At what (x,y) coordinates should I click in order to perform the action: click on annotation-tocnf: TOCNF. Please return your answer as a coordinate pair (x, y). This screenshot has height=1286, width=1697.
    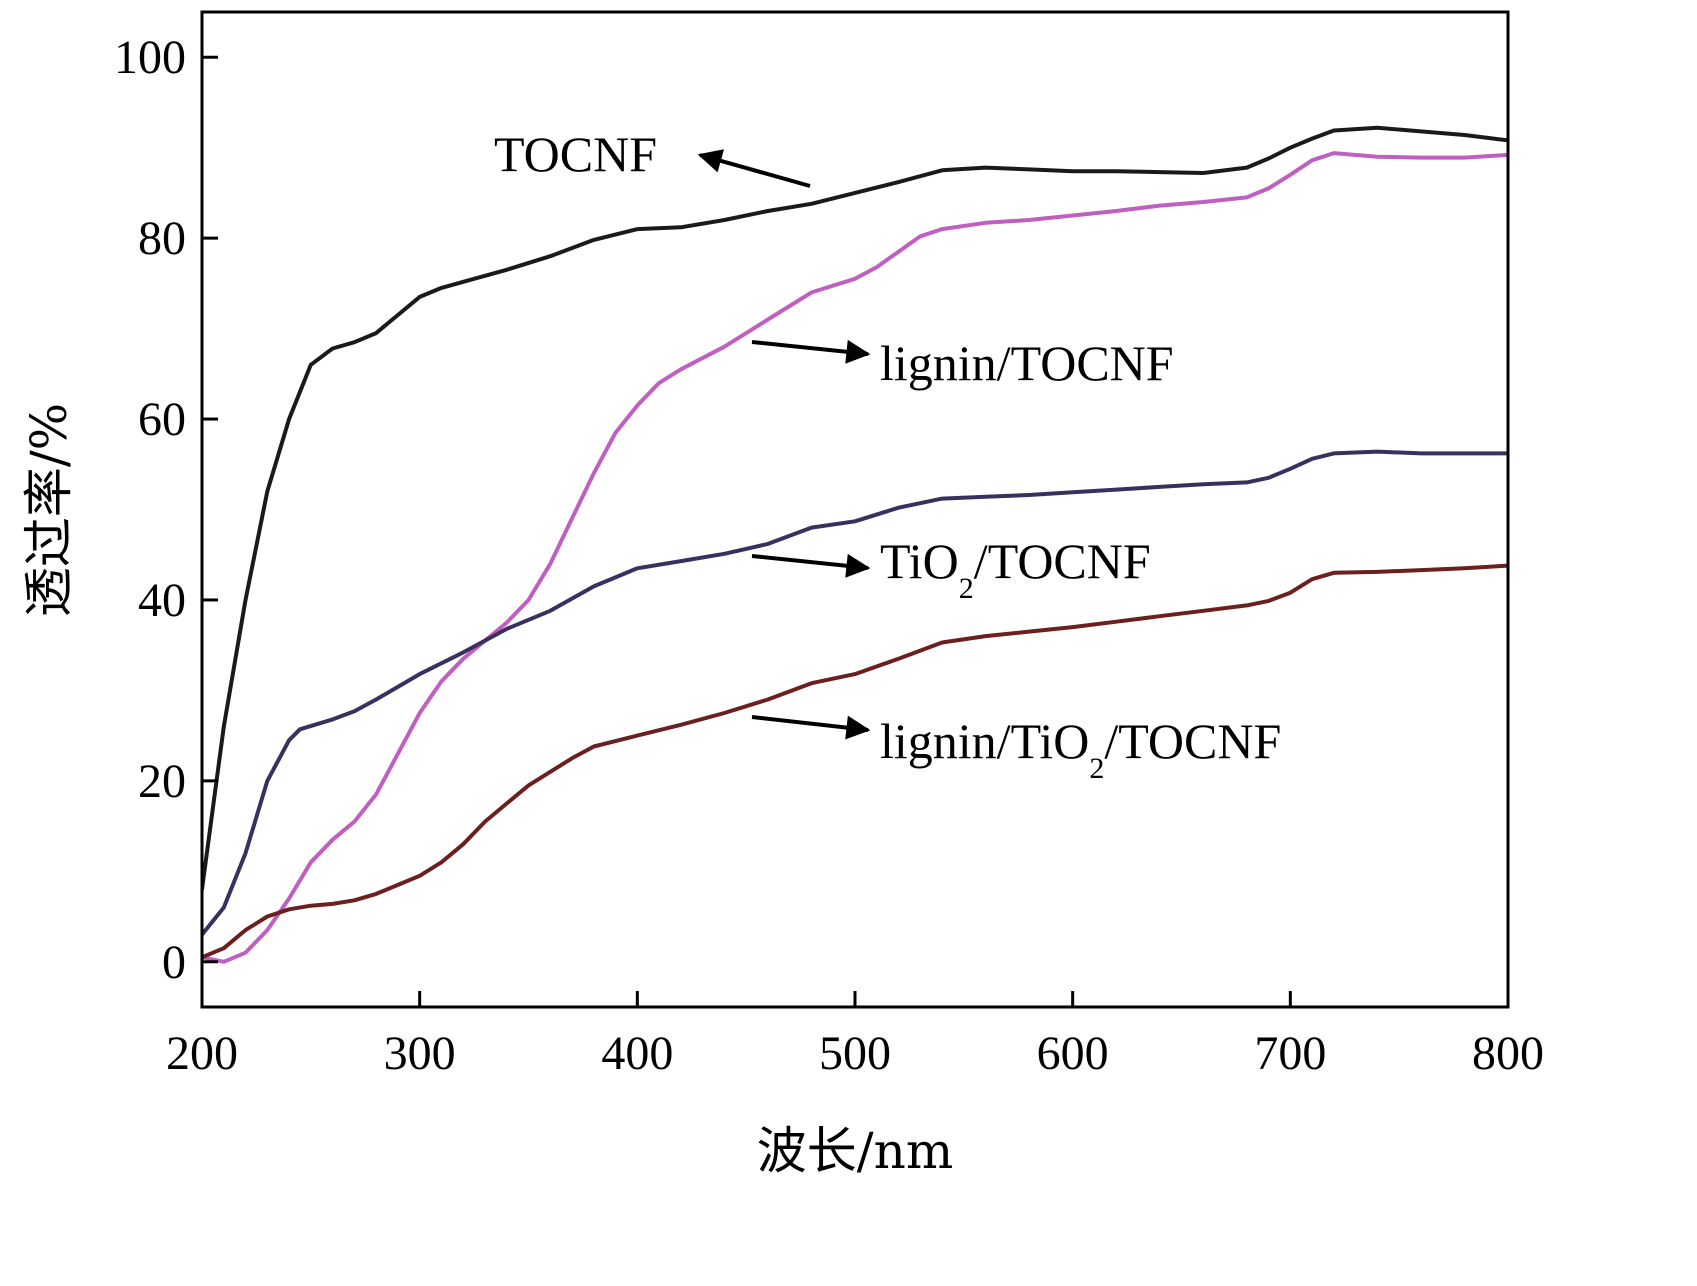
    Looking at the image, I should click on (652, 157).